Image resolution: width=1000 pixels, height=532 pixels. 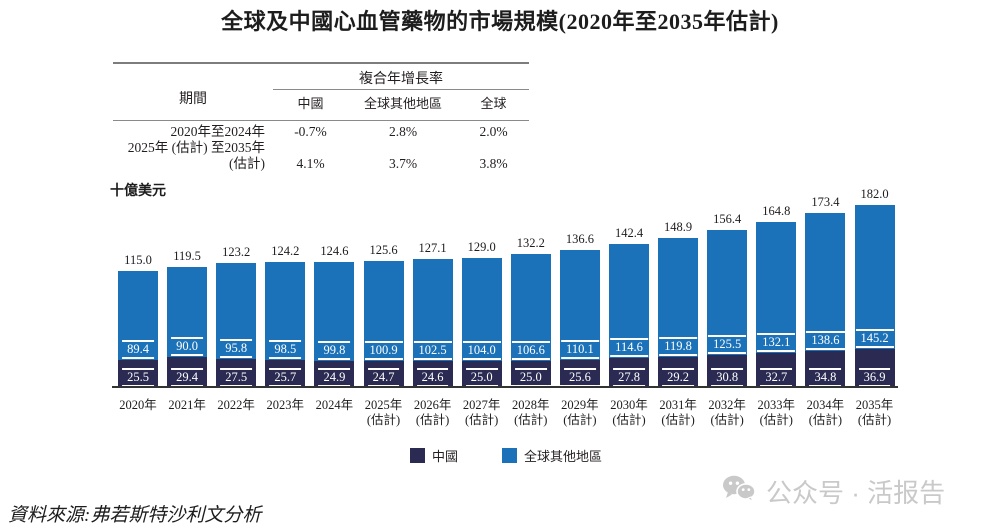 What do you see at coordinates (481, 405) in the screenshot?
I see `x-axis-tick-year: 2027年` at bounding box center [481, 405].